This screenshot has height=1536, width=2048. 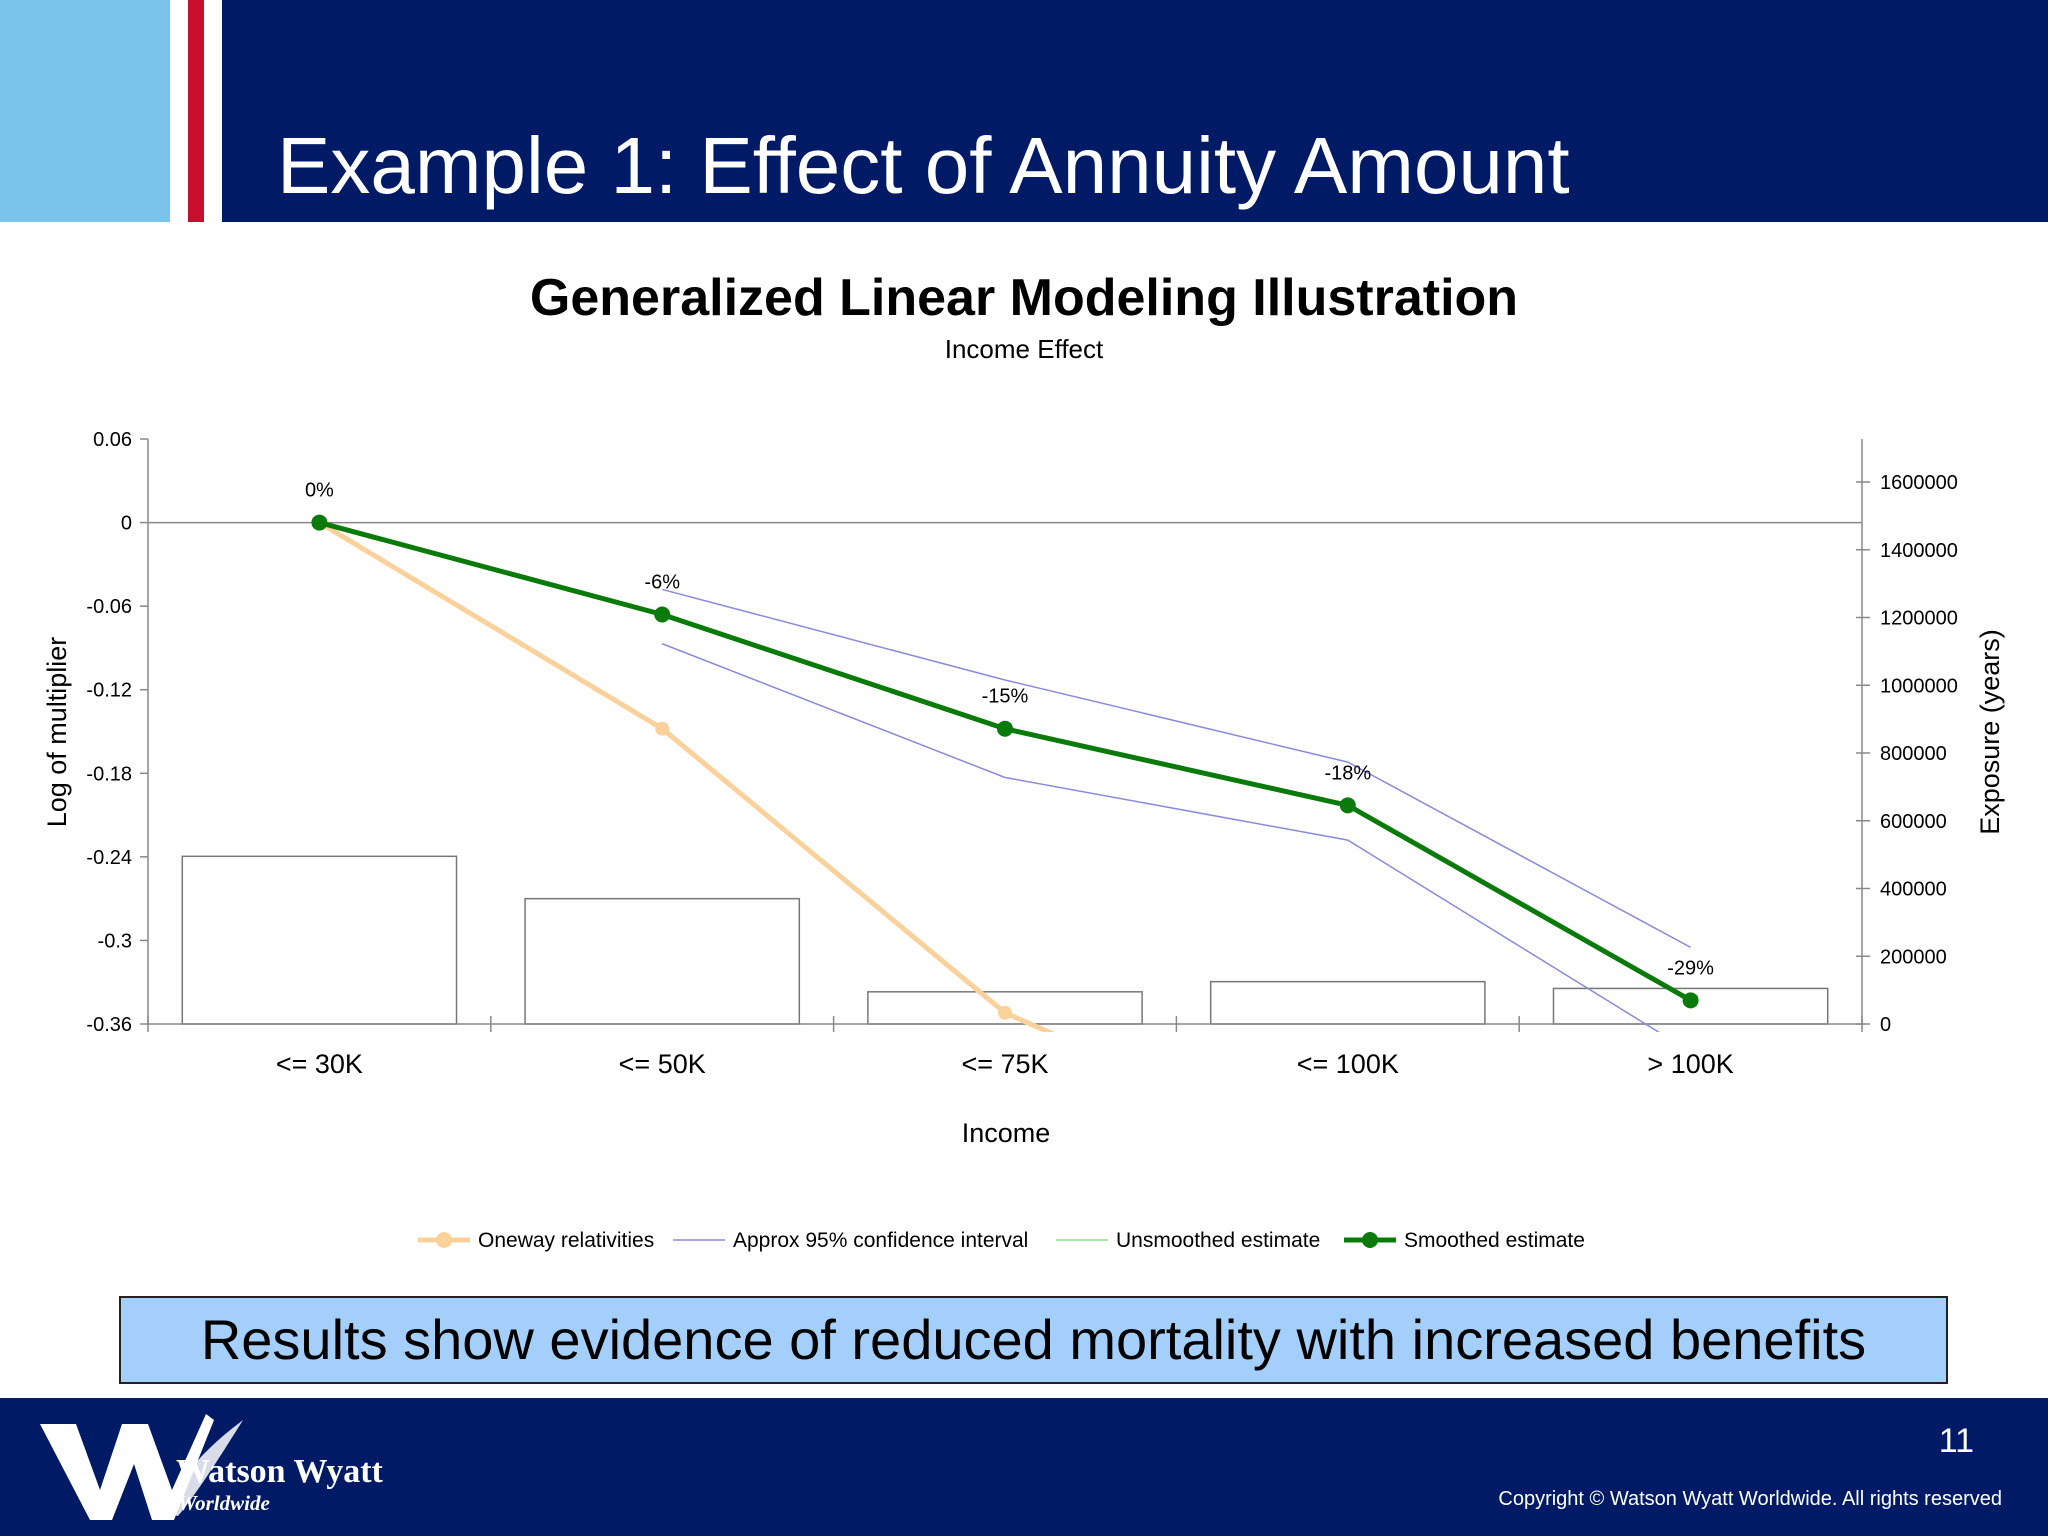 I want to click on x-axis-title: Income, so click(x=1006, y=1133).